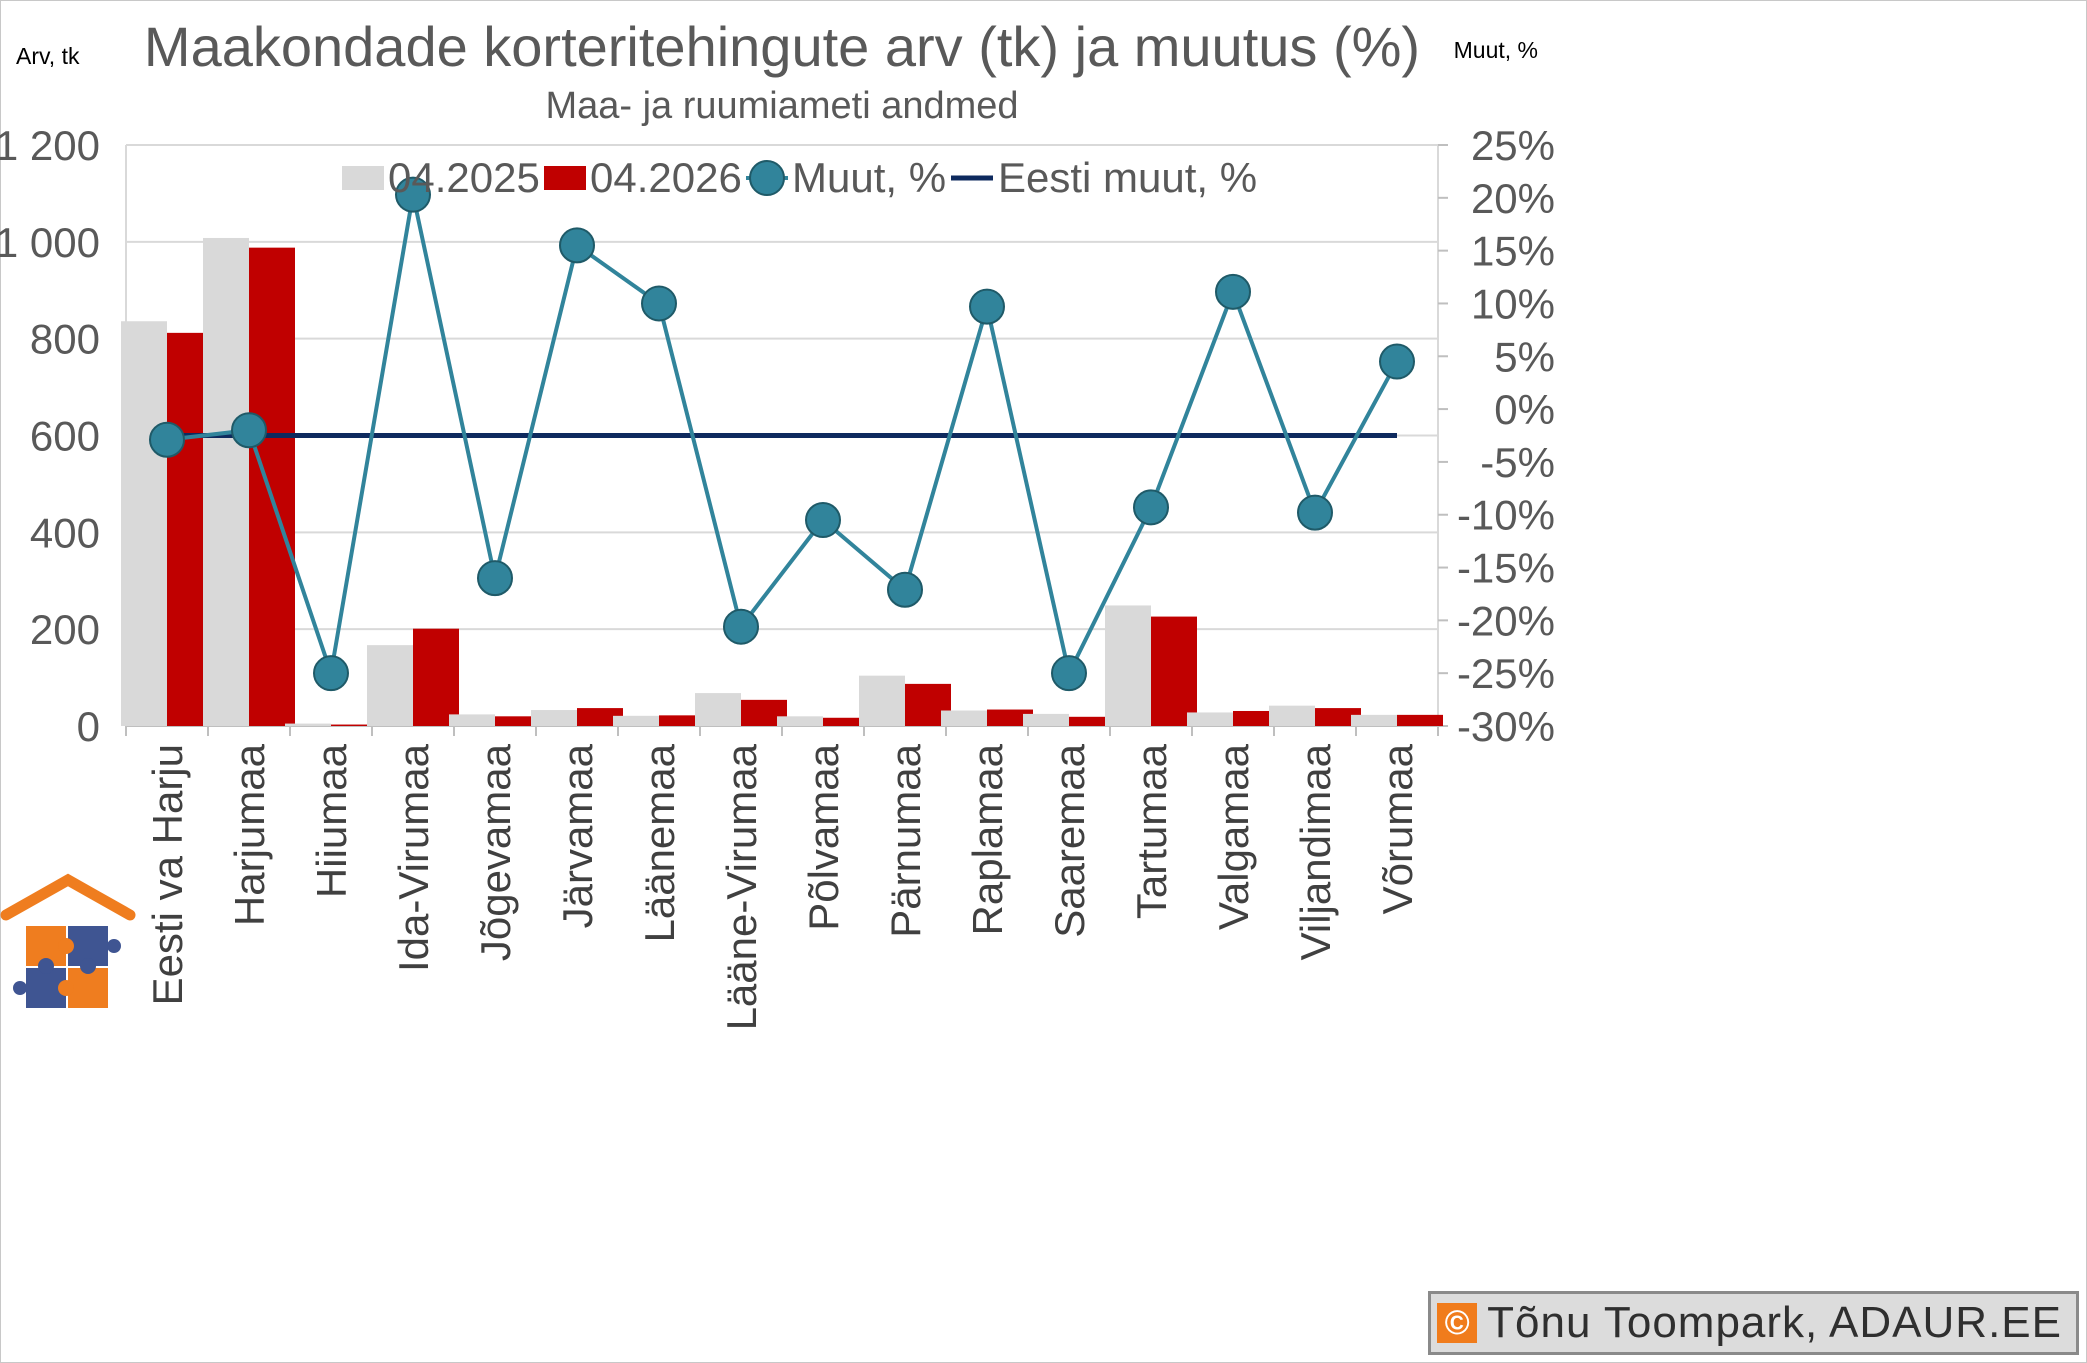 The height and width of the screenshot is (1363, 2087). What do you see at coordinates (495, 852) in the screenshot?
I see `x-category-label: Jõgevamaa` at bounding box center [495, 852].